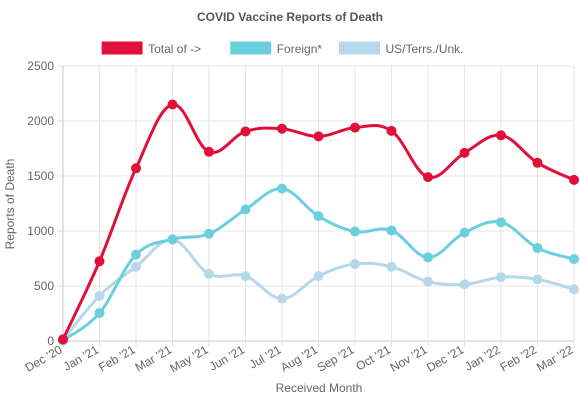 Image resolution: width=580 pixels, height=405 pixels. I want to click on x-tick-label: Mar '21, so click(154, 358).